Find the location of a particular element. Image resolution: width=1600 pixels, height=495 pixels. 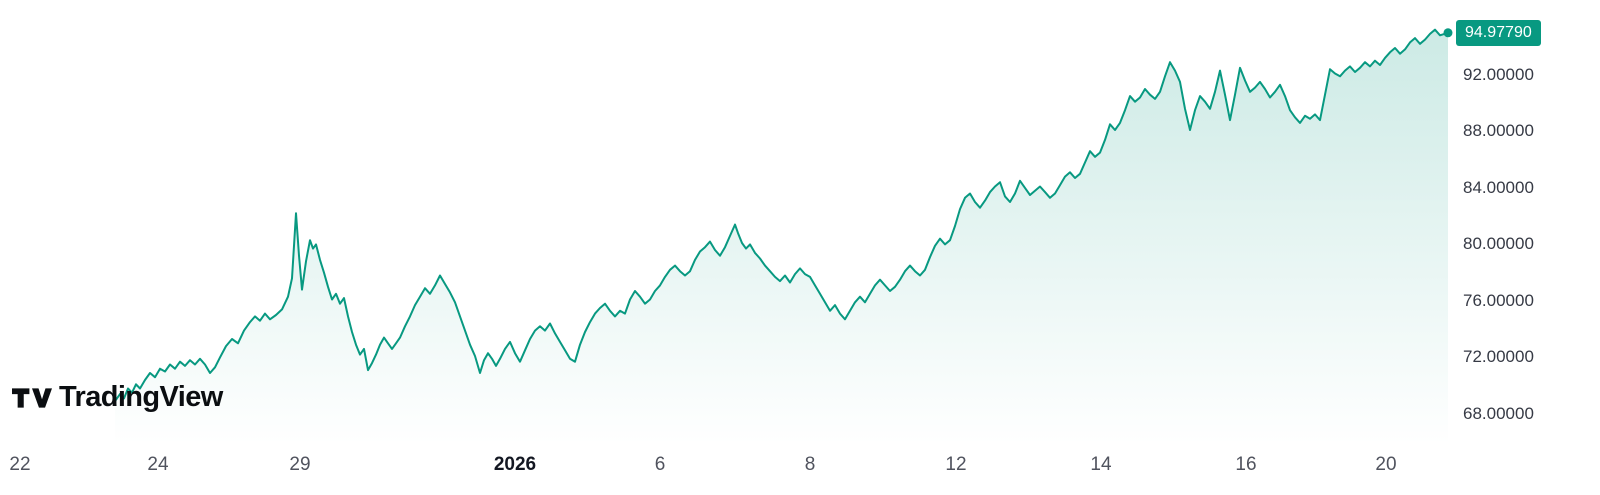

tradingview-logo: TradingView is located at coordinates (117, 397).